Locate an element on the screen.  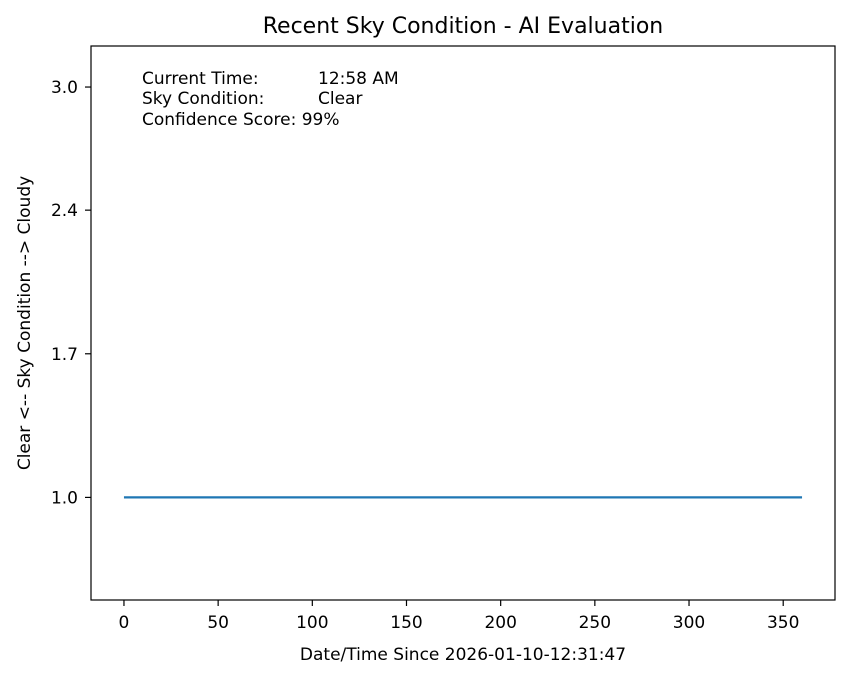
x-axis: 0 50 100 150 200 250 300 350 is located at coordinates (459, 616).